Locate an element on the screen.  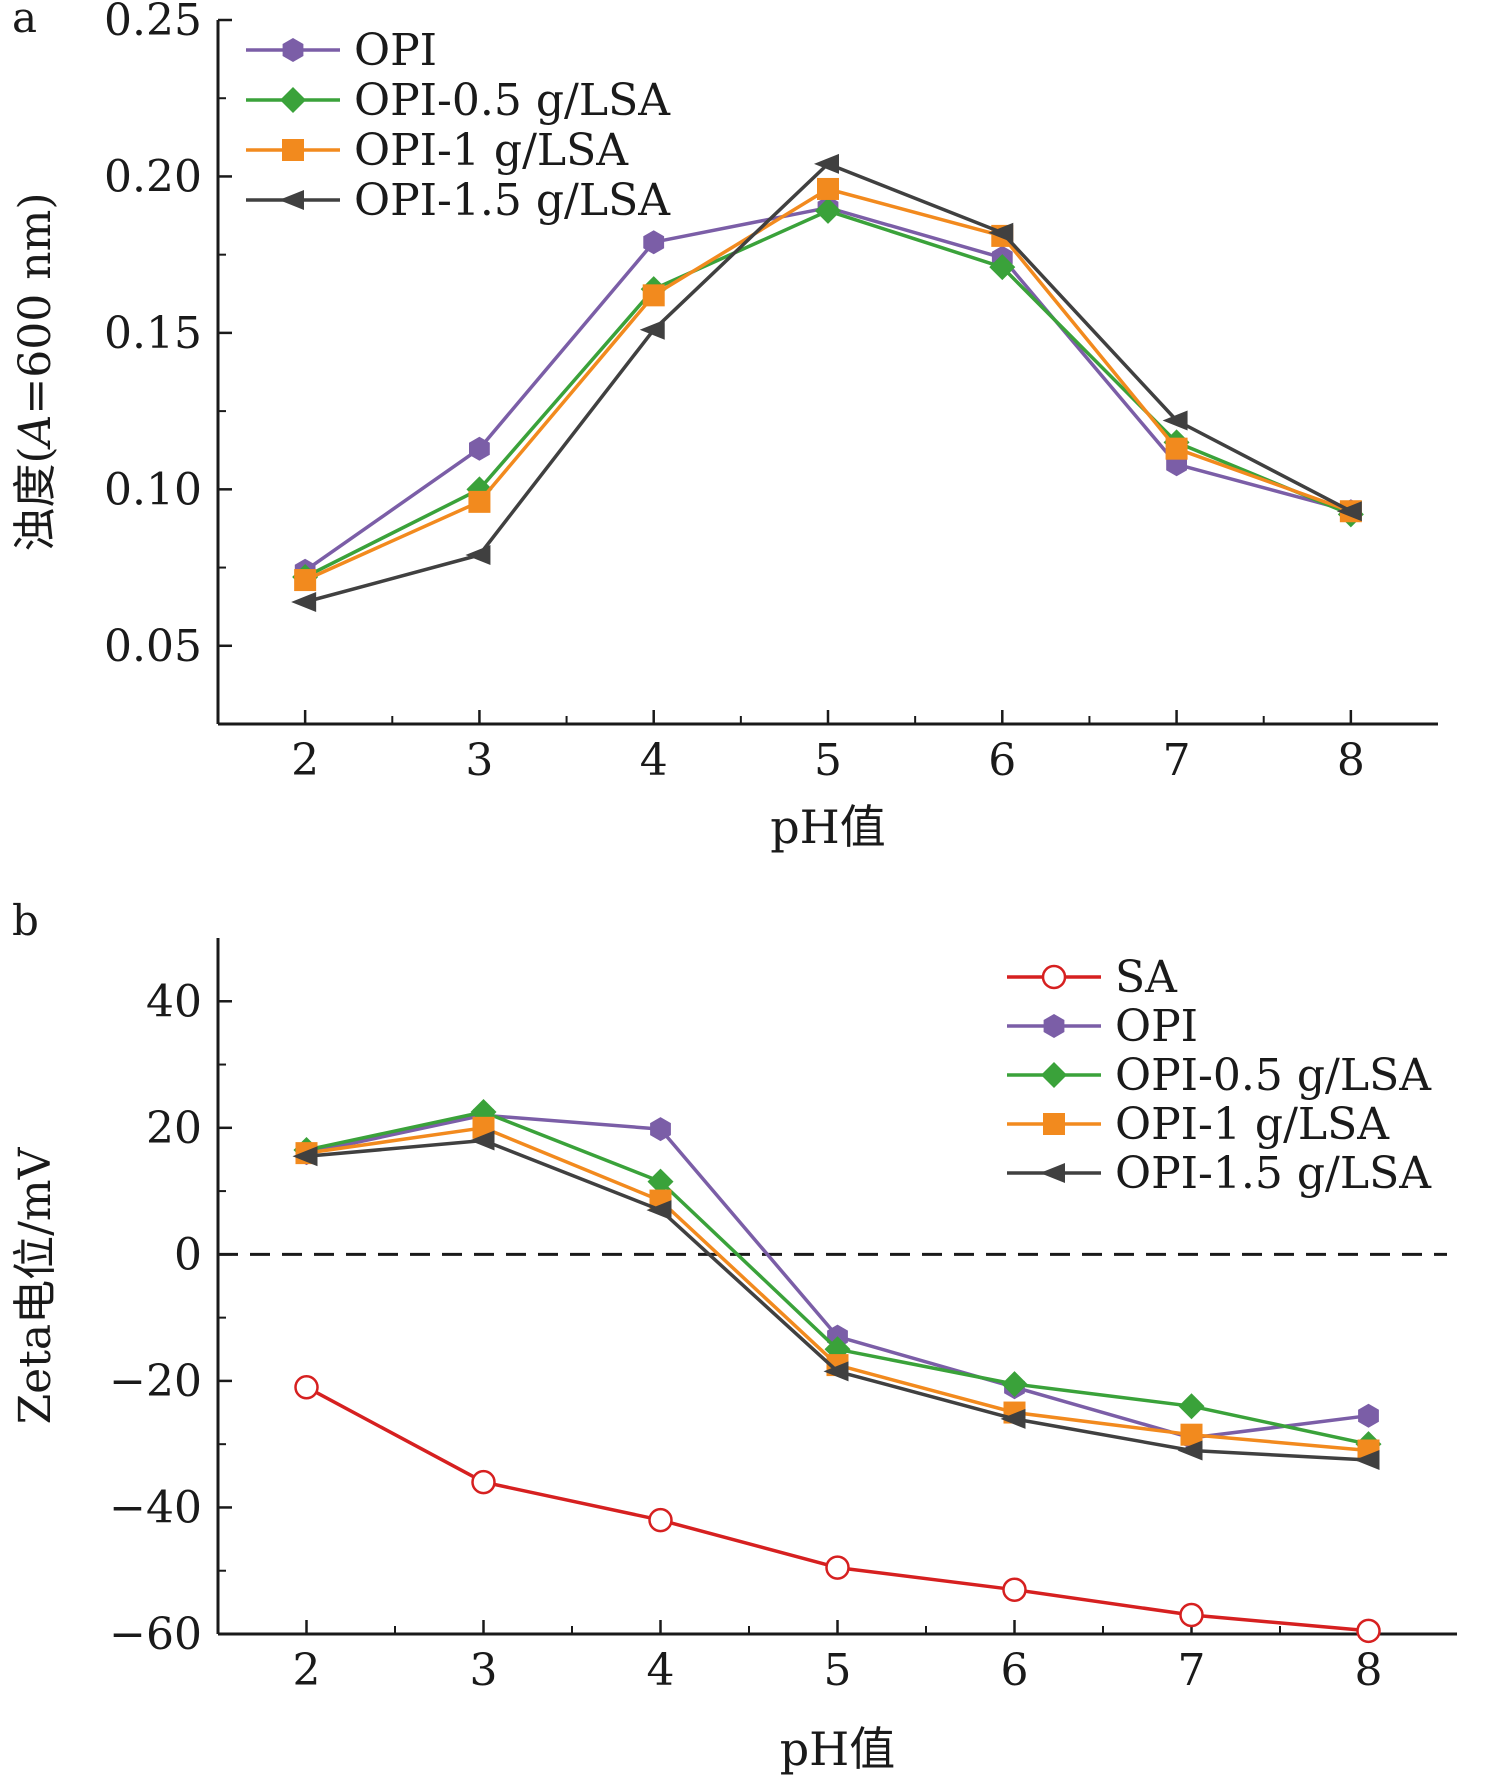
y-tick-label: −20 is located at coordinates (155, 1381).